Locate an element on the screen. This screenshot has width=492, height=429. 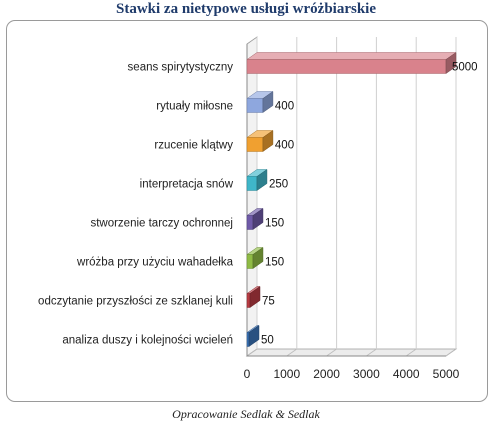
x-tick-label: 3000 is located at coordinates (366, 374).